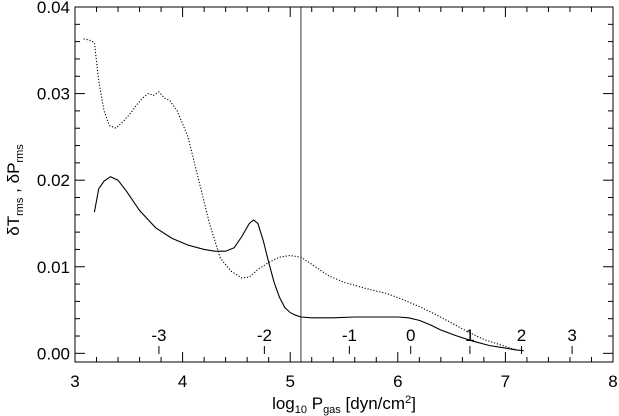 This screenshot has height=416, width=619. Describe the element at coordinates (74, 381) in the screenshot. I see `x-tick-label: 3` at that location.